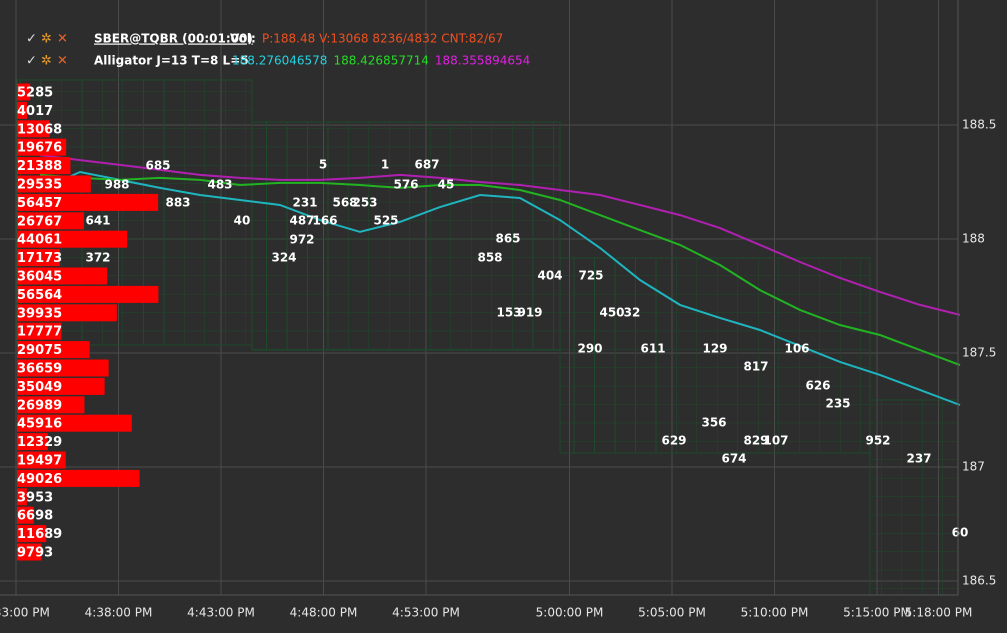 This screenshot has height=633, width=1007. What do you see at coordinates (39, 405) in the screenshot?
I see `volume-label: 26989` at bounding box center [39, 405].